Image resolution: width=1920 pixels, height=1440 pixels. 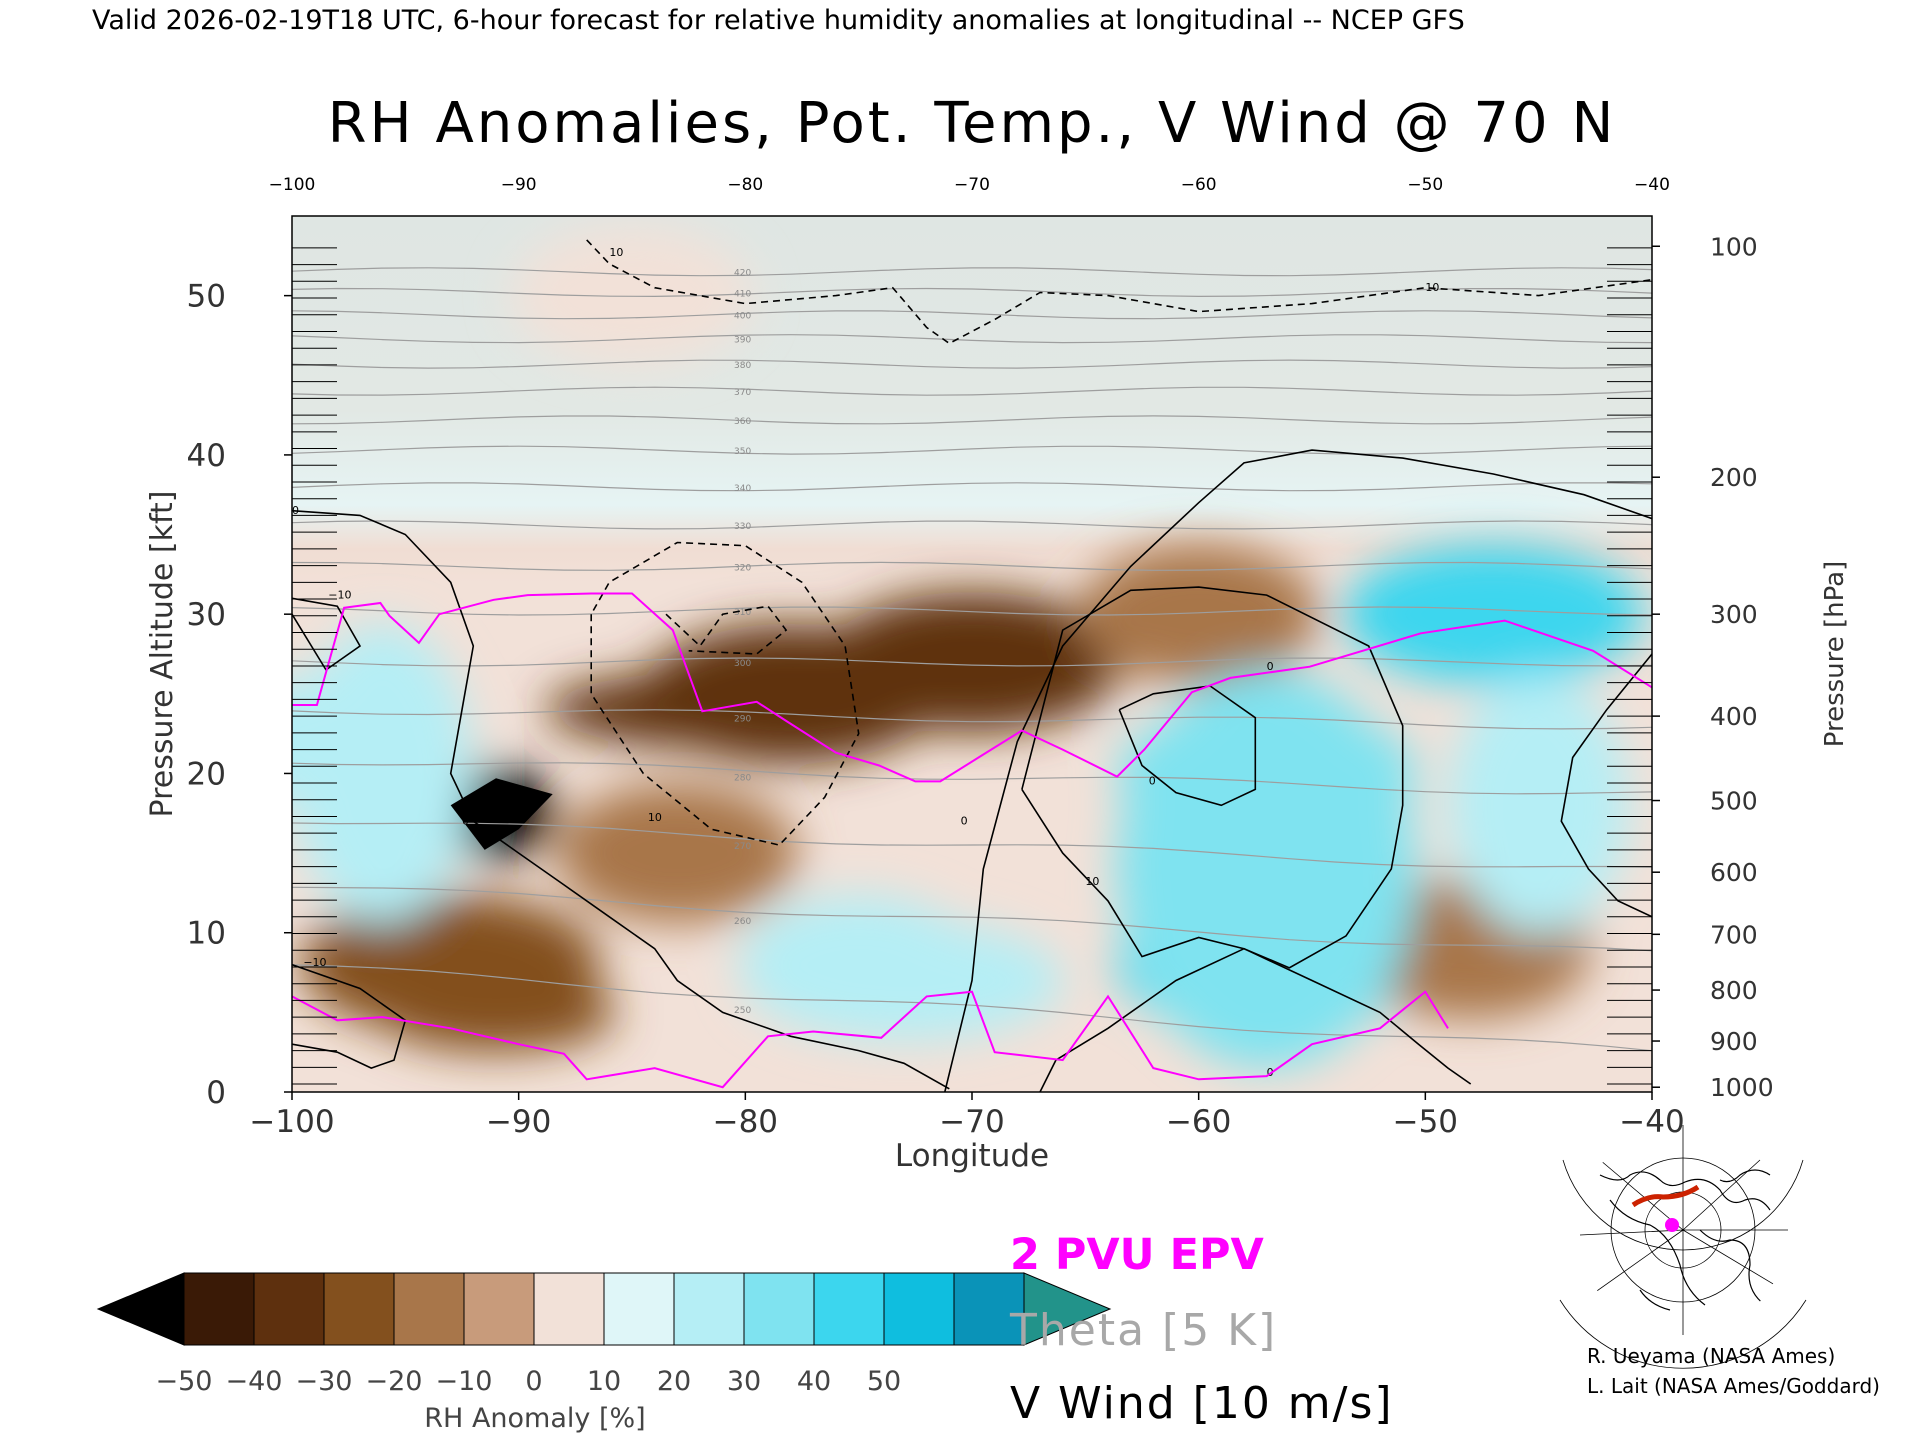 I want to click on v-wind-label-0: 0, so click(x=295, y=510).